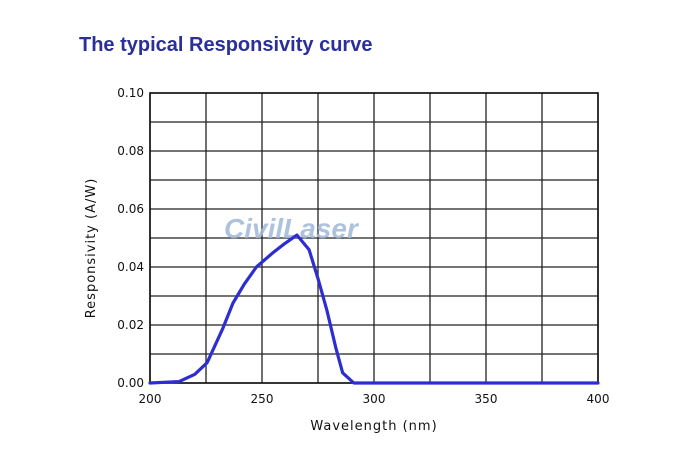 The height and width of the screenshot is (465, 700). I want to click on x-tick-label: 250, so click(262, 399).